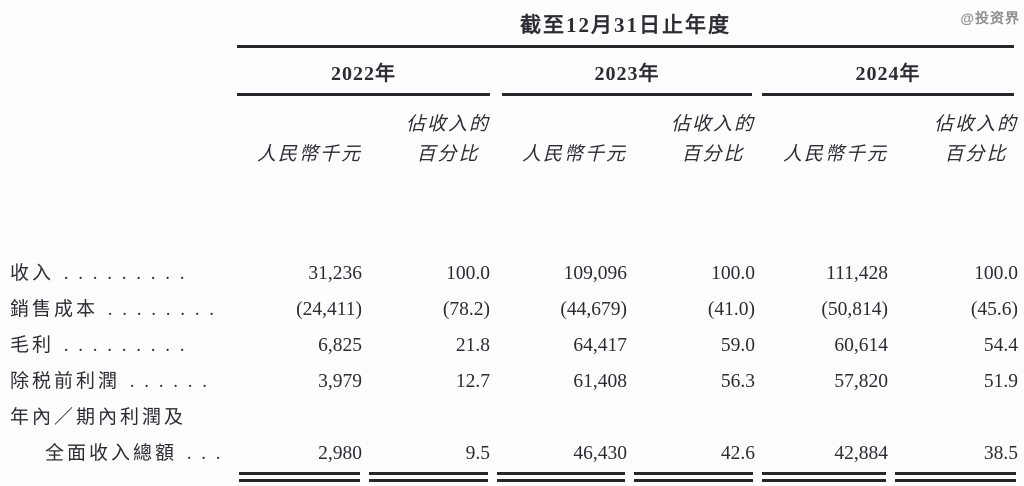  What do you see at coordinates (731, 309) in the screenshot?
I see `cell-value: (41.0)` at bounding box center [731, 309].